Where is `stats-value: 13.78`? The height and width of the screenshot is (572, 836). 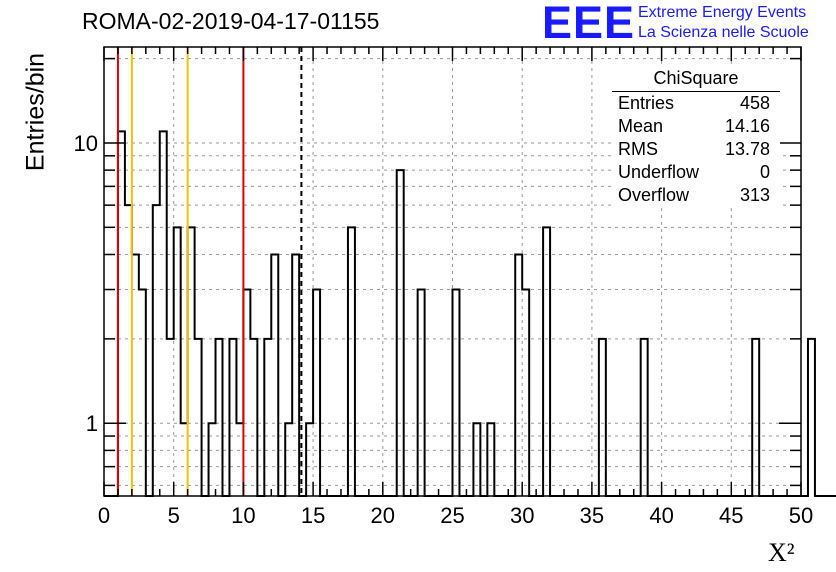
stats-value: 13.78 is located at coordinates (747, 149).